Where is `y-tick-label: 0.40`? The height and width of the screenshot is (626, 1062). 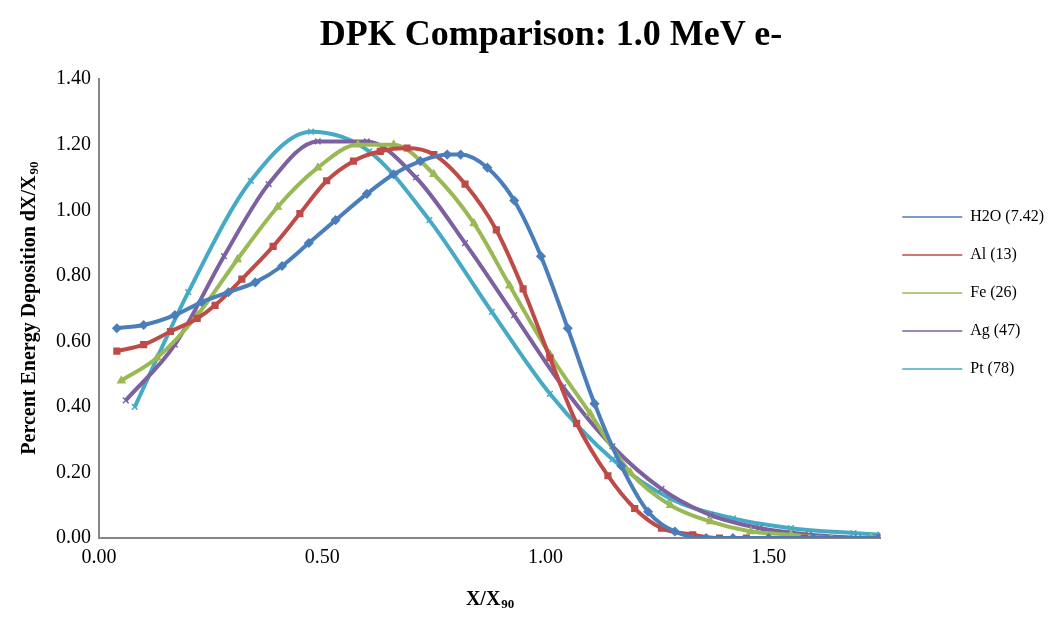
y-tick-label: 0.40 is located at coordinates (73, 405).